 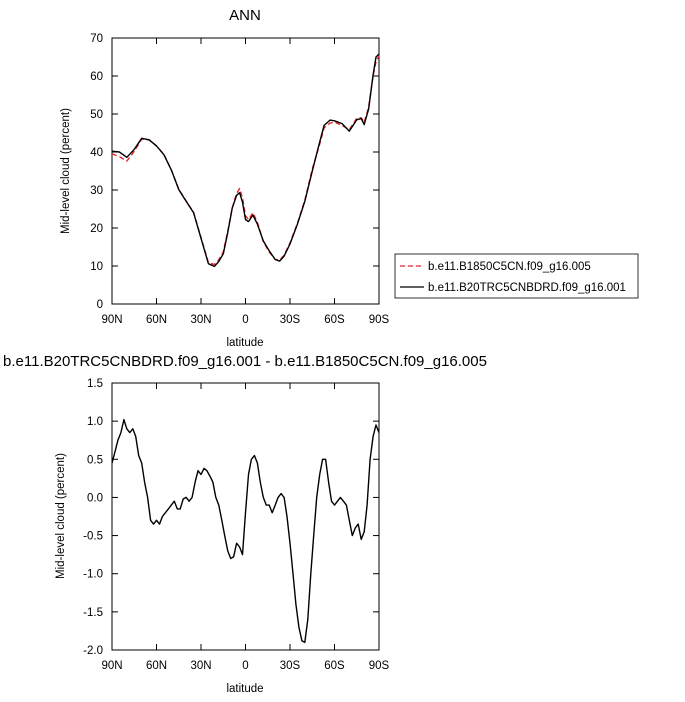 What do you see at coordinates (96, 229) in the screenshot?
I see `y-tick-label: 20` at bounding box center [96, 229].